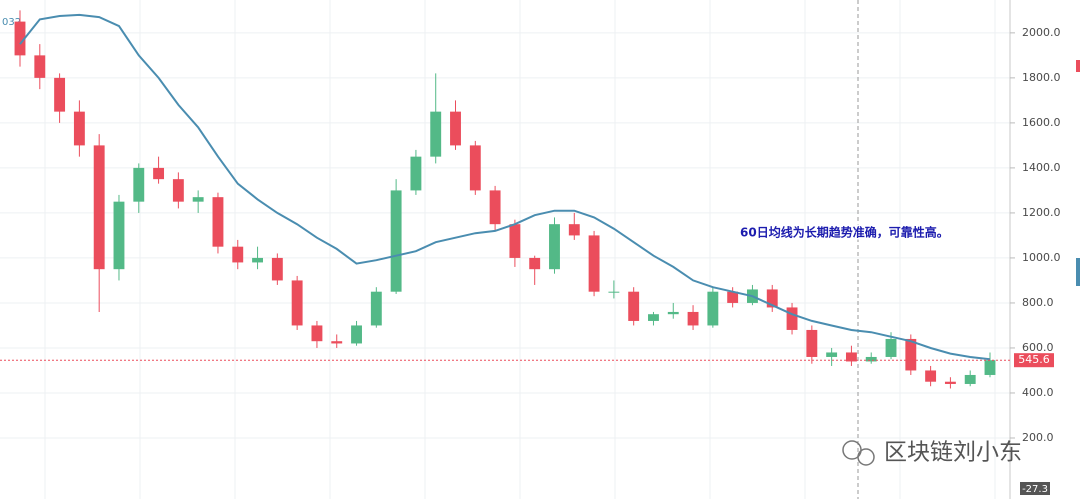 Image resolution: width=1080 pixels, height=499 pixels. Describe the element at coordinates (1038, 392) in the screenshot. I see `y-tick-label: 400.0` at that location.